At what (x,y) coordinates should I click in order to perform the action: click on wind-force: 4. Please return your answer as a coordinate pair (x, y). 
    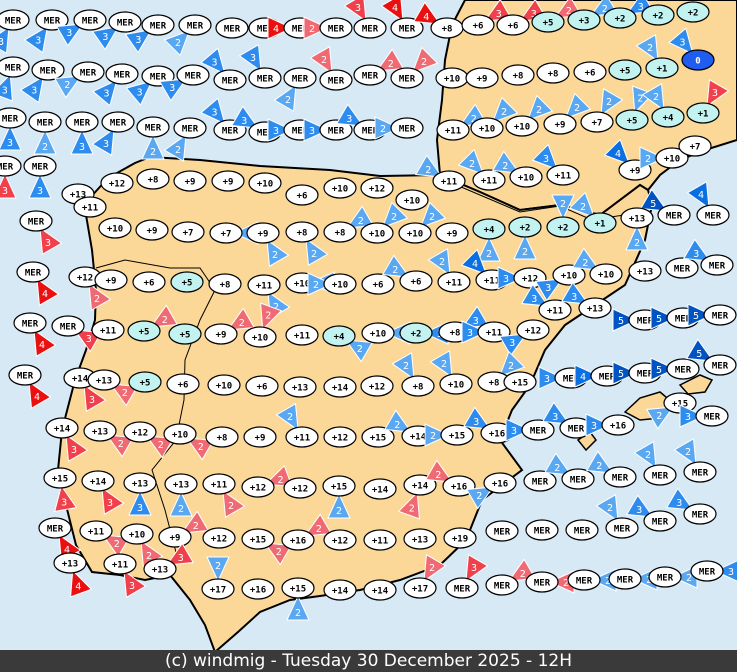
    Looking at the image, I should click on (475, 264).